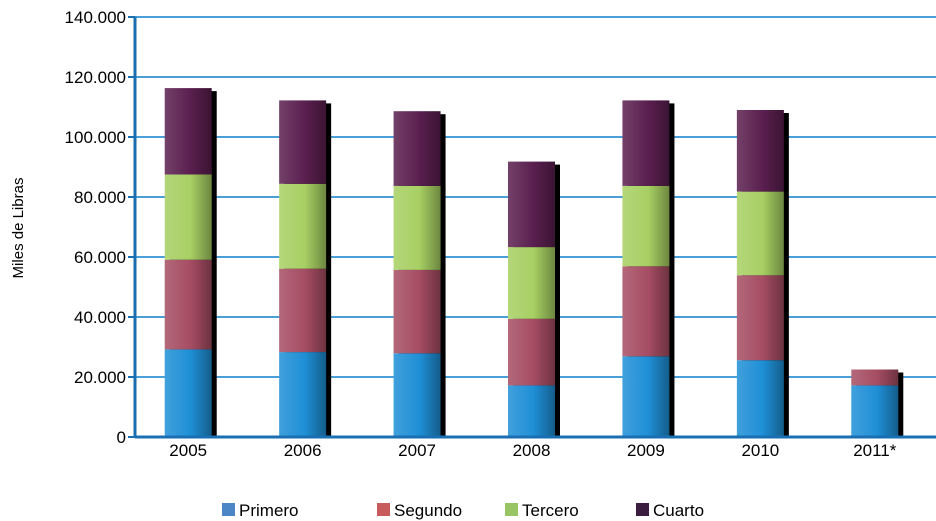 This screenshot has width=936, height=521. I want to click on x-tick-label: 2009, so click(646, 450).